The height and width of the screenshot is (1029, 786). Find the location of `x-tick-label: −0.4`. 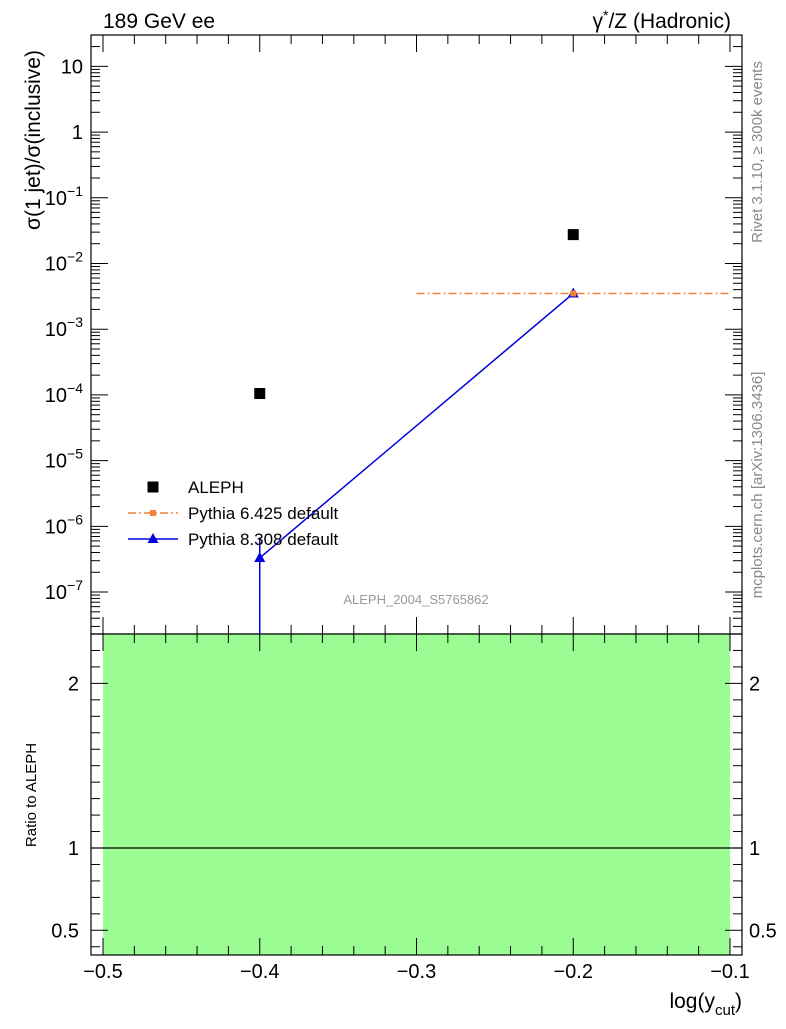

x-tick-label: −0.4 is located at coordinates (259, 972).